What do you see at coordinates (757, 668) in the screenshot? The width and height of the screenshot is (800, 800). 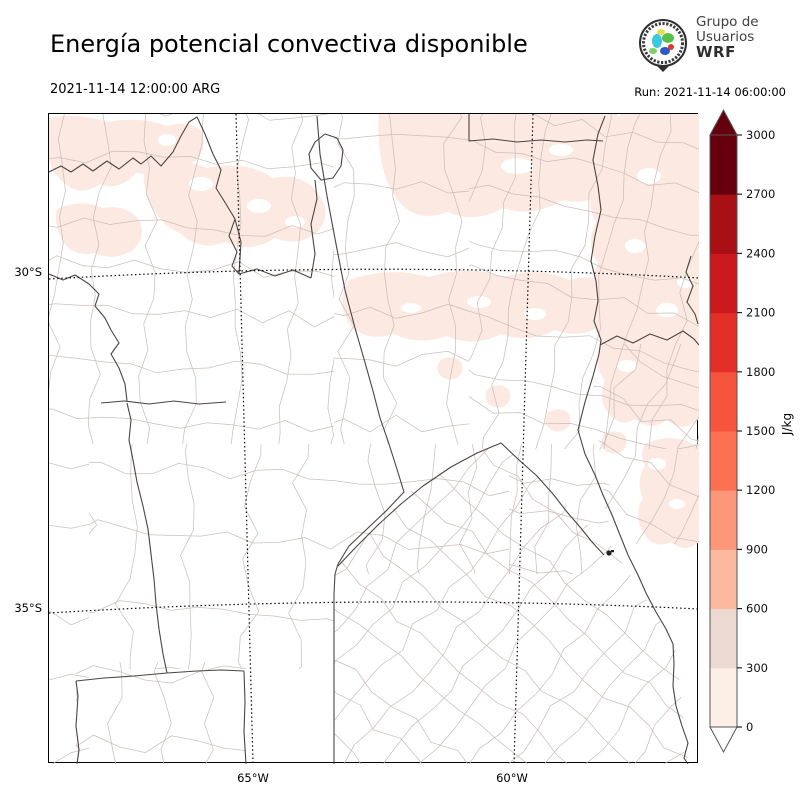 I see `colorbar-tick-label: 300` at bounding box center [757, 668].